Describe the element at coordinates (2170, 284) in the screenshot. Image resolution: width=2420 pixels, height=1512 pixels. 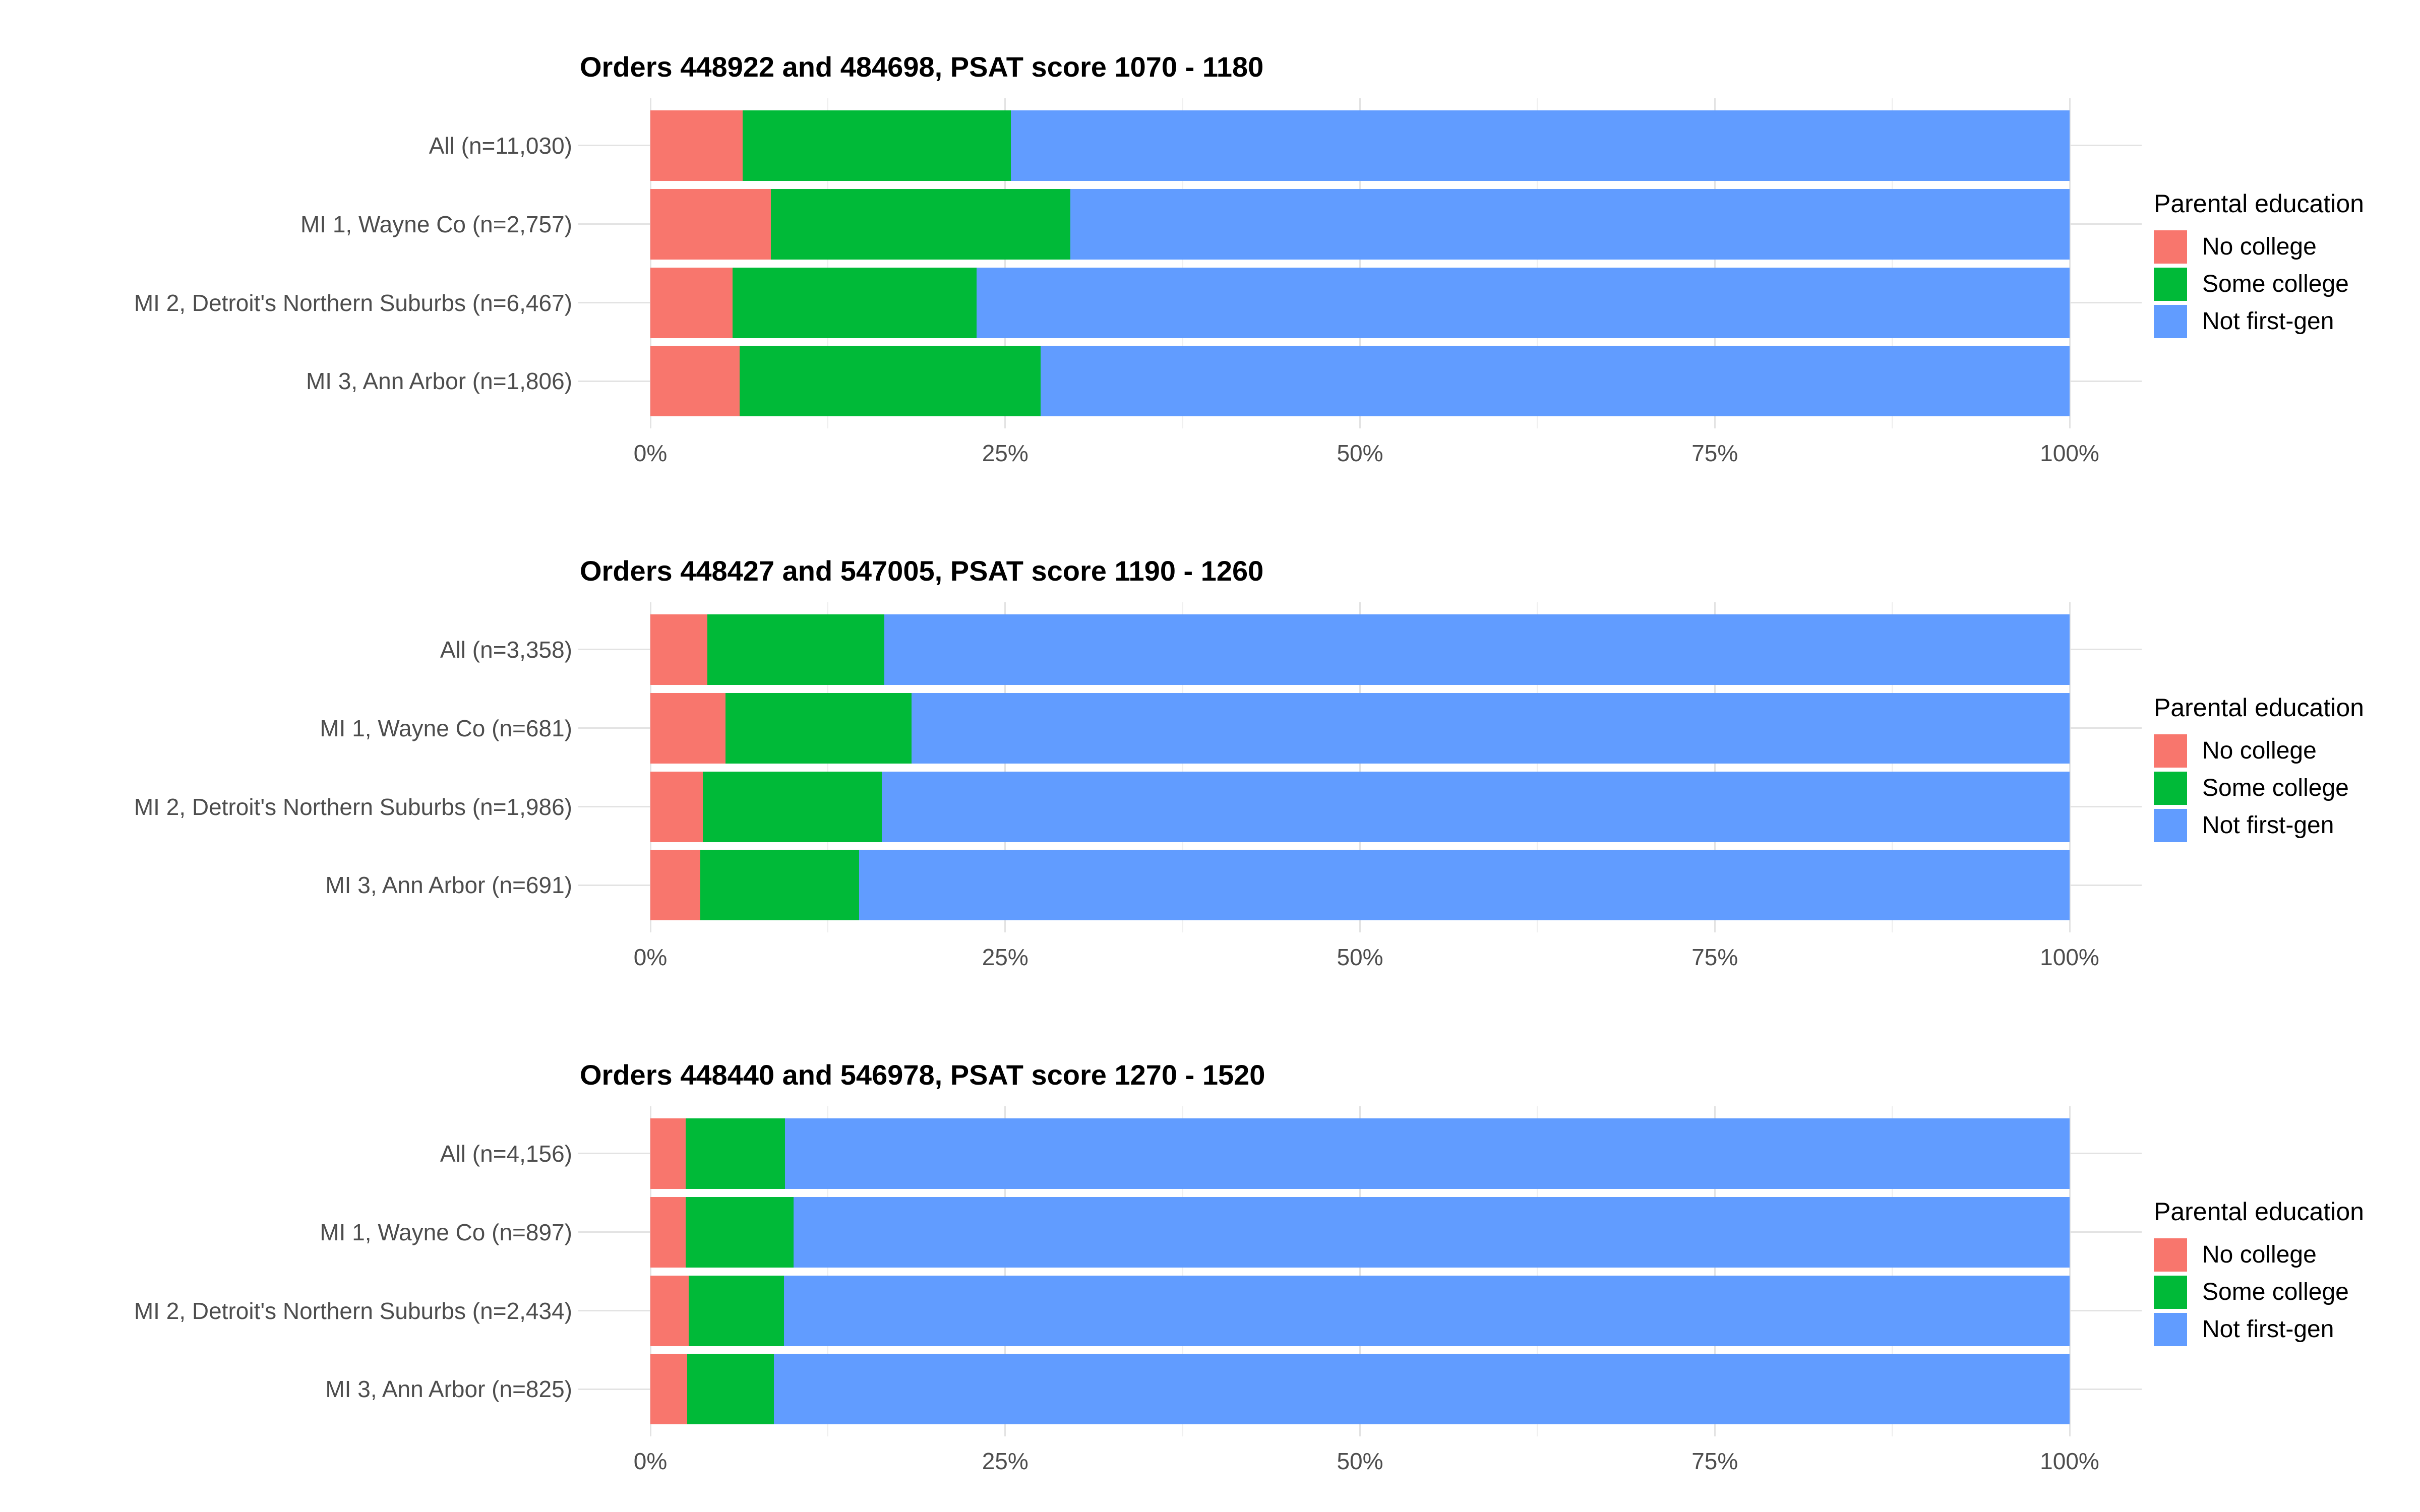
I see `legend-swatch-some-college` at that location.